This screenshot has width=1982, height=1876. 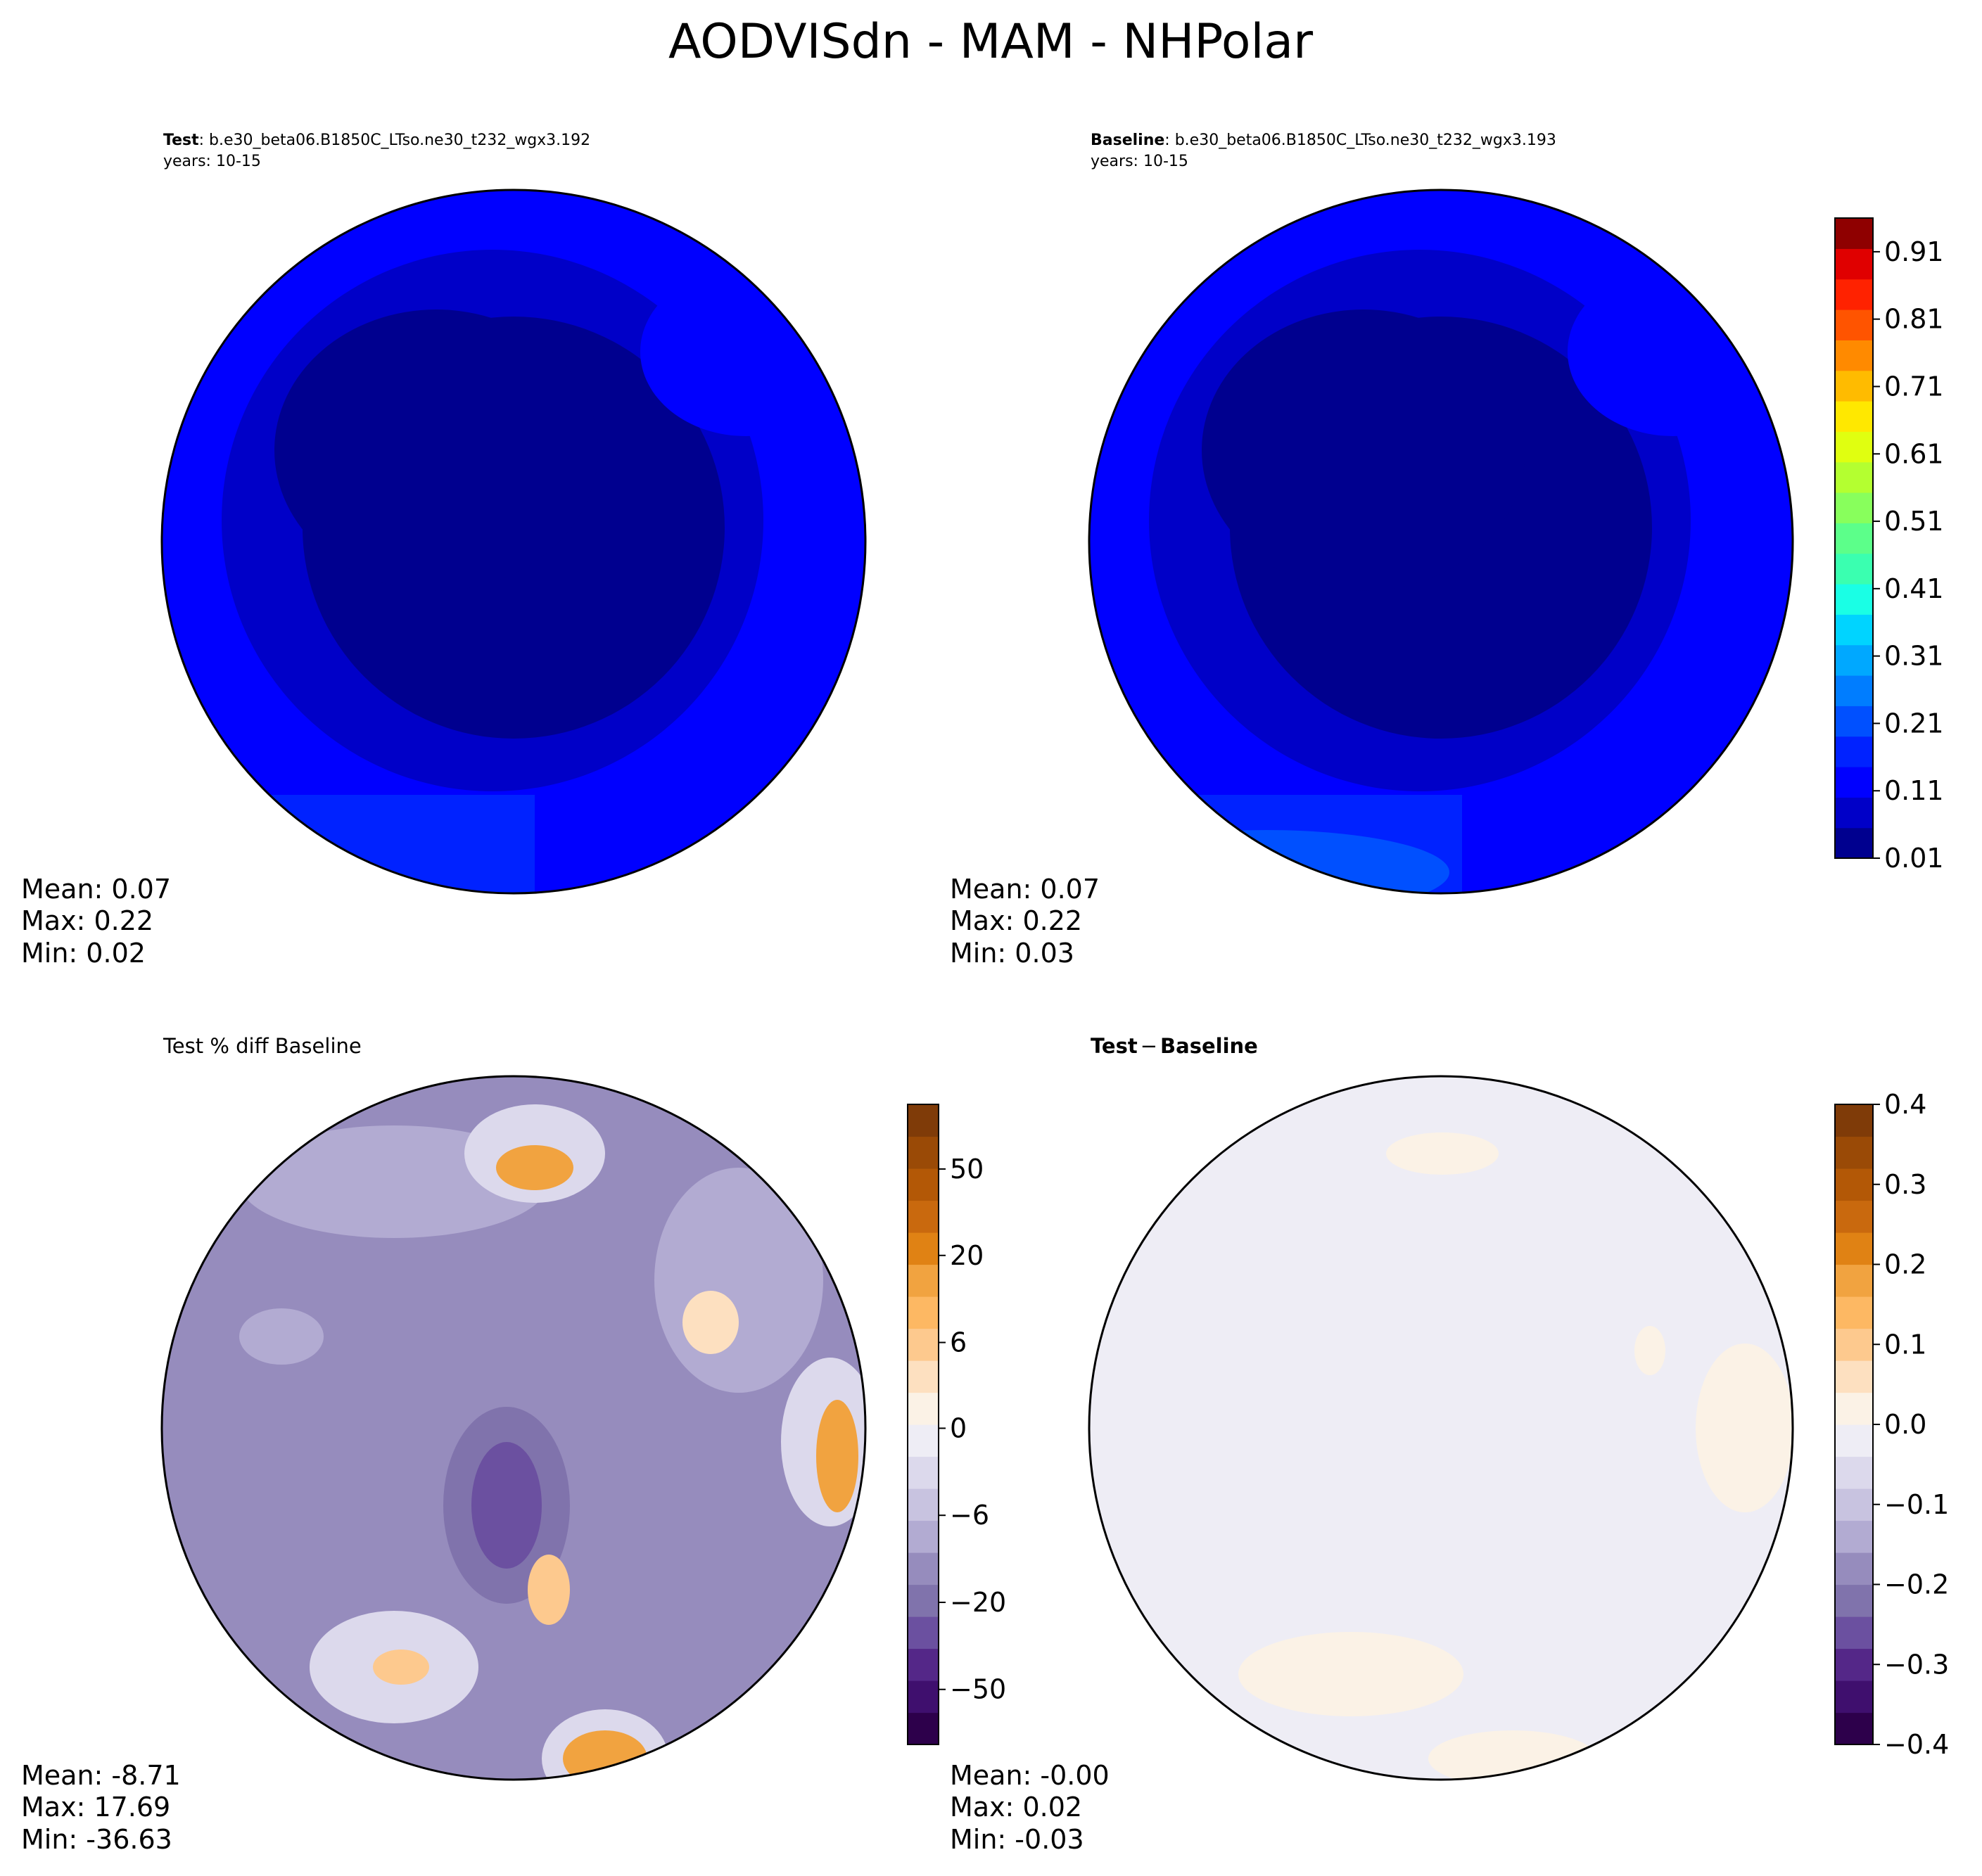 I want to click on diff-cb-tick-label-1: 0.3, so click(x=1905, y=1184).